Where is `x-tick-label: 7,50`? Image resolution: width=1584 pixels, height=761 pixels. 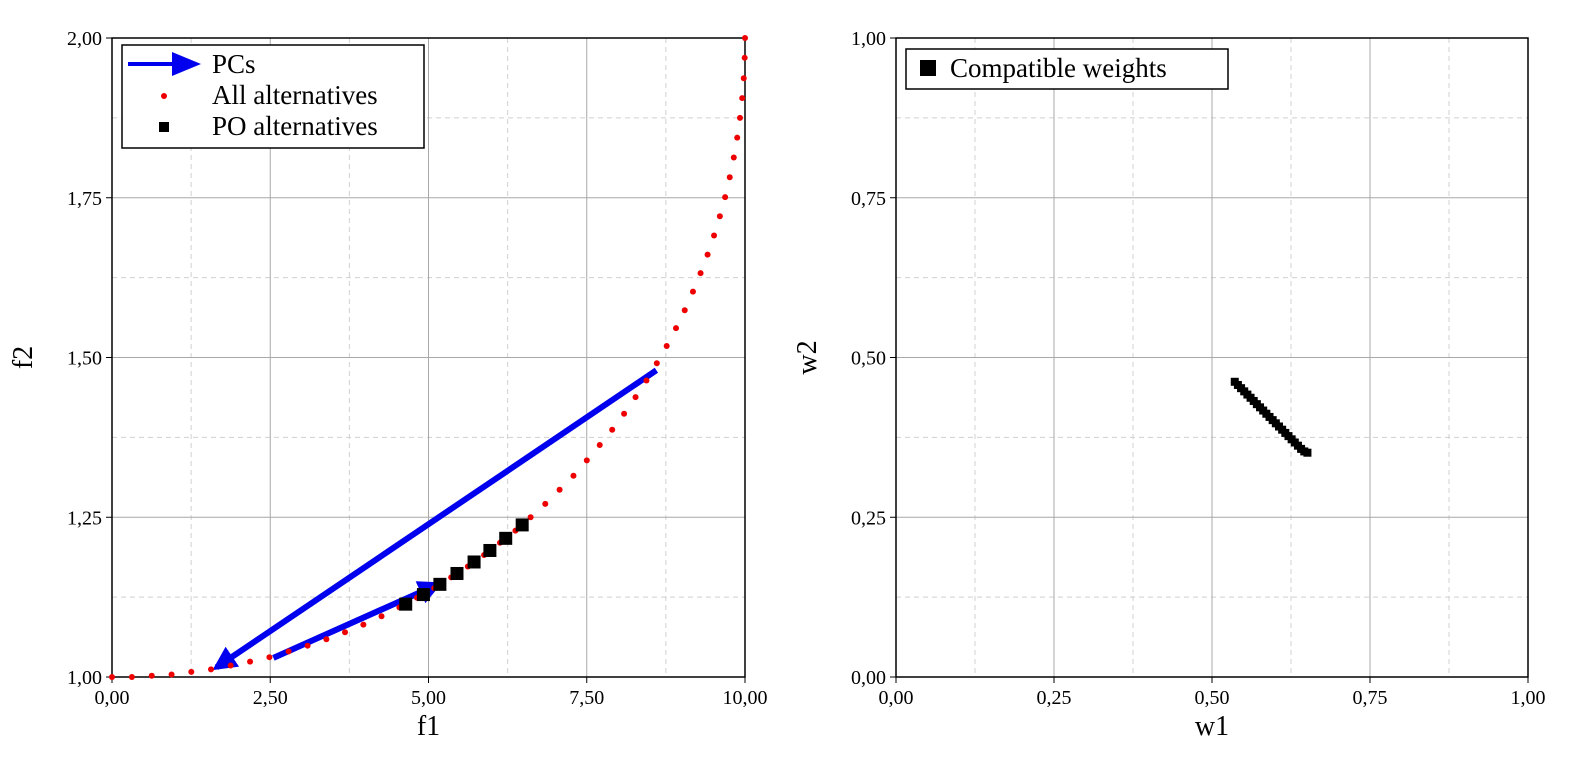
x-tick-label: 7,50 is located at coordinates (586, 698).